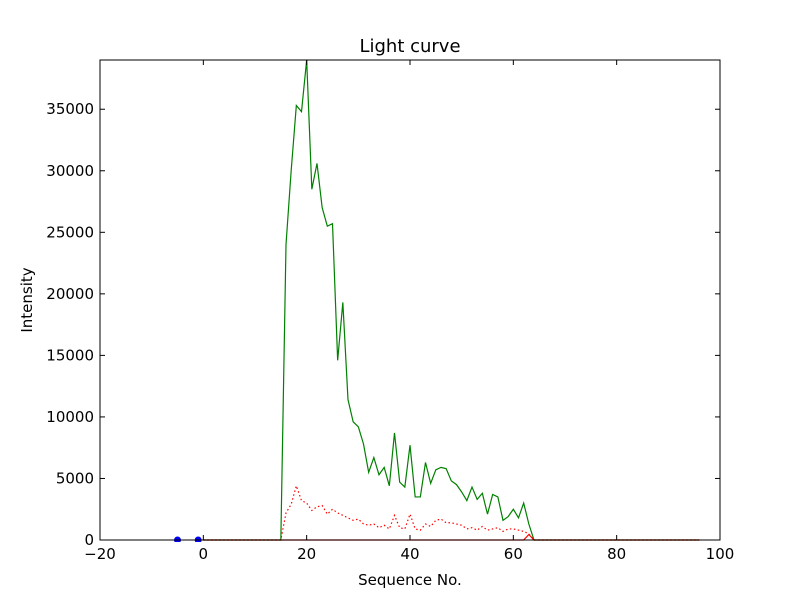 The image size is (800, 600). Describe the element at coordinates (451, 537) in the screenshot. I see `series-2-line` at that location.